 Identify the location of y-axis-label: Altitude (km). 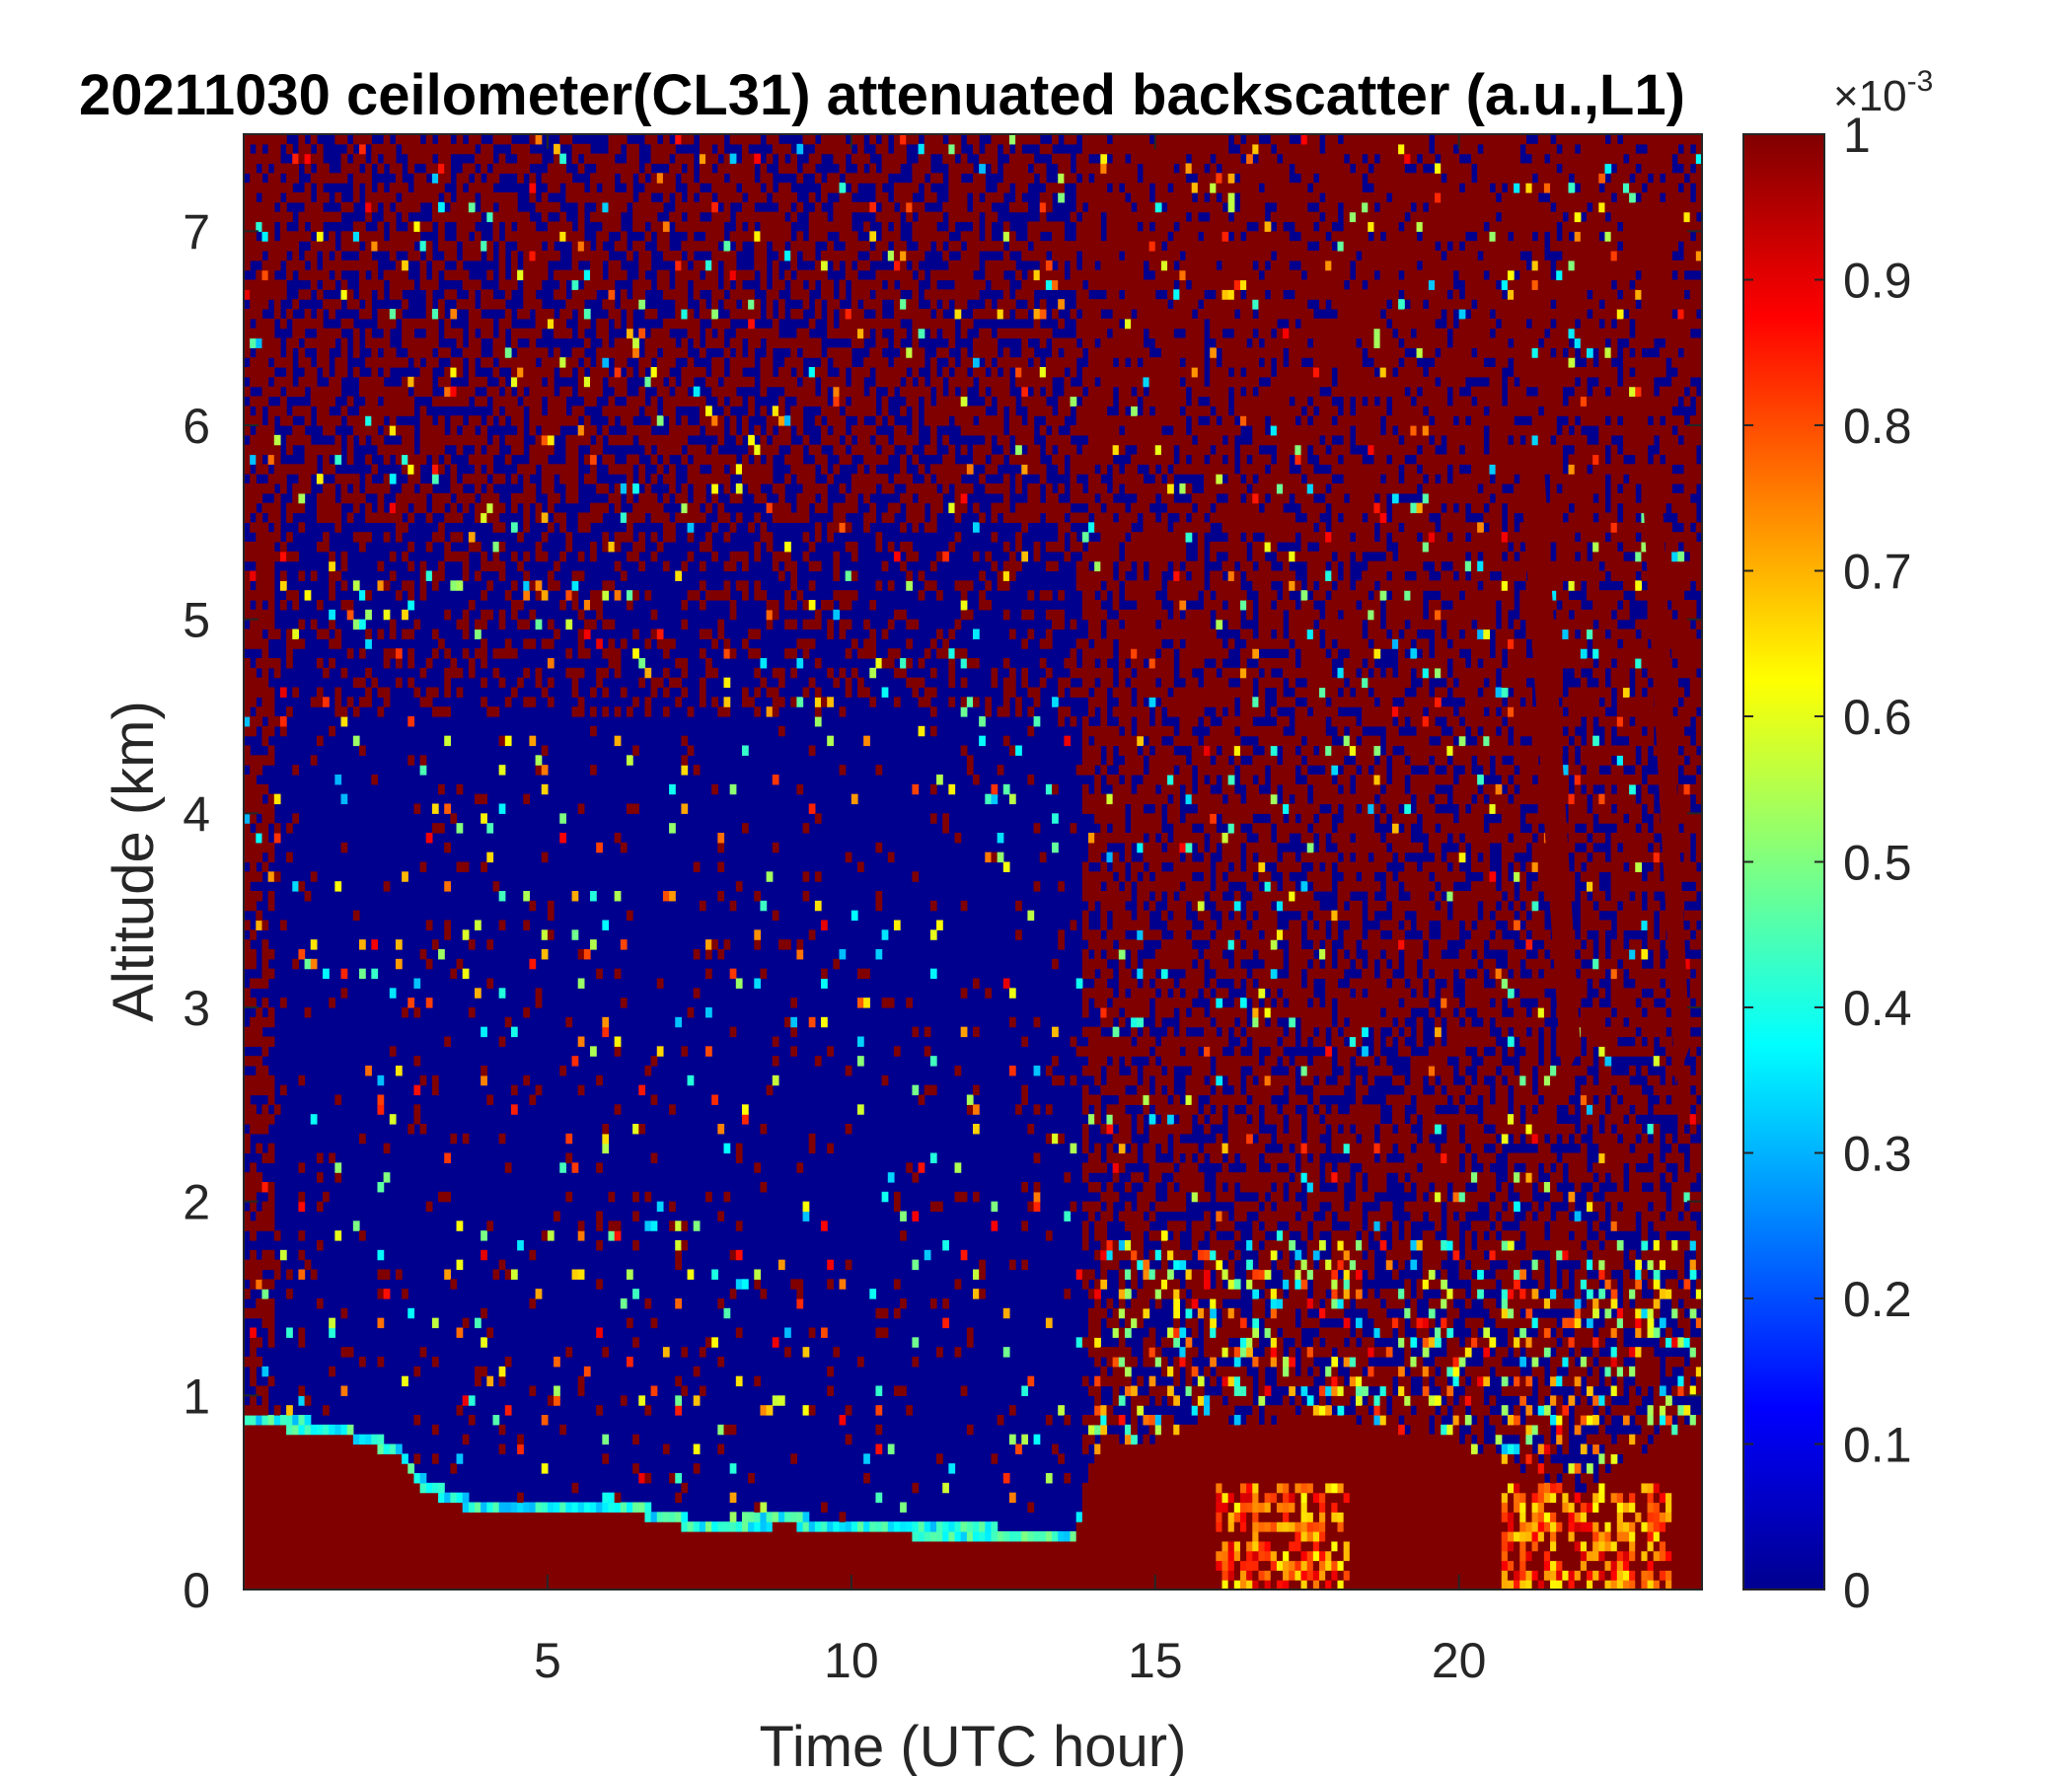
(134, 862).